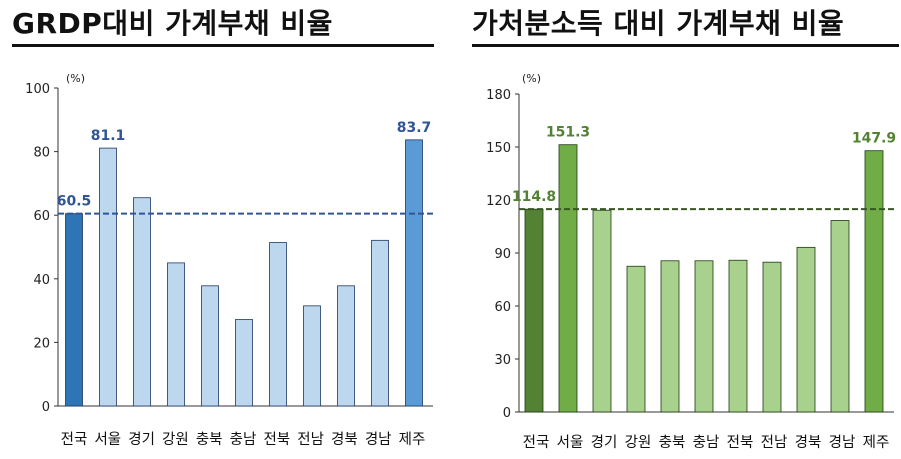  I want to click on data-label-제주: 83.7, so click(414, 128).